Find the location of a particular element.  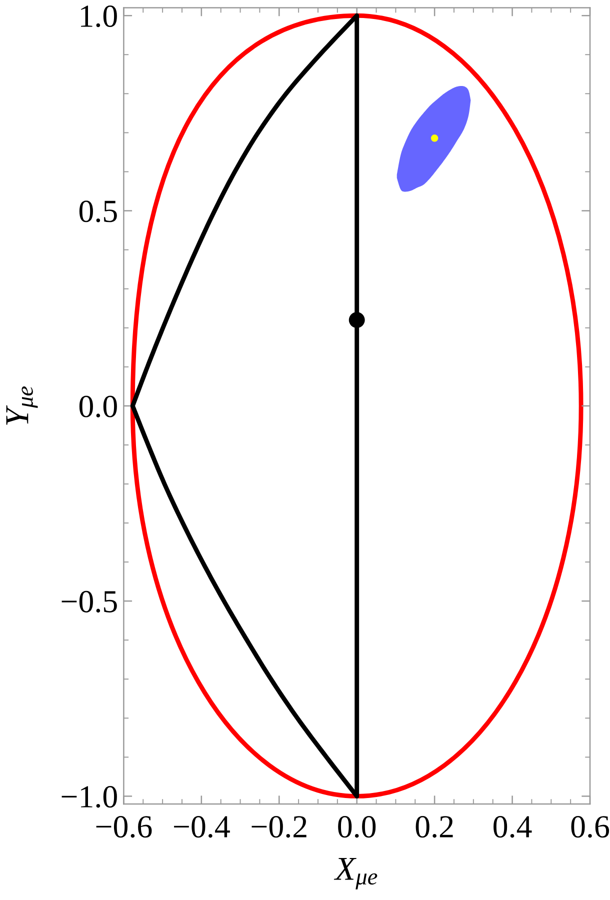

x-axis-title: X$_{μe}$ is located at coordinates (356, 874).